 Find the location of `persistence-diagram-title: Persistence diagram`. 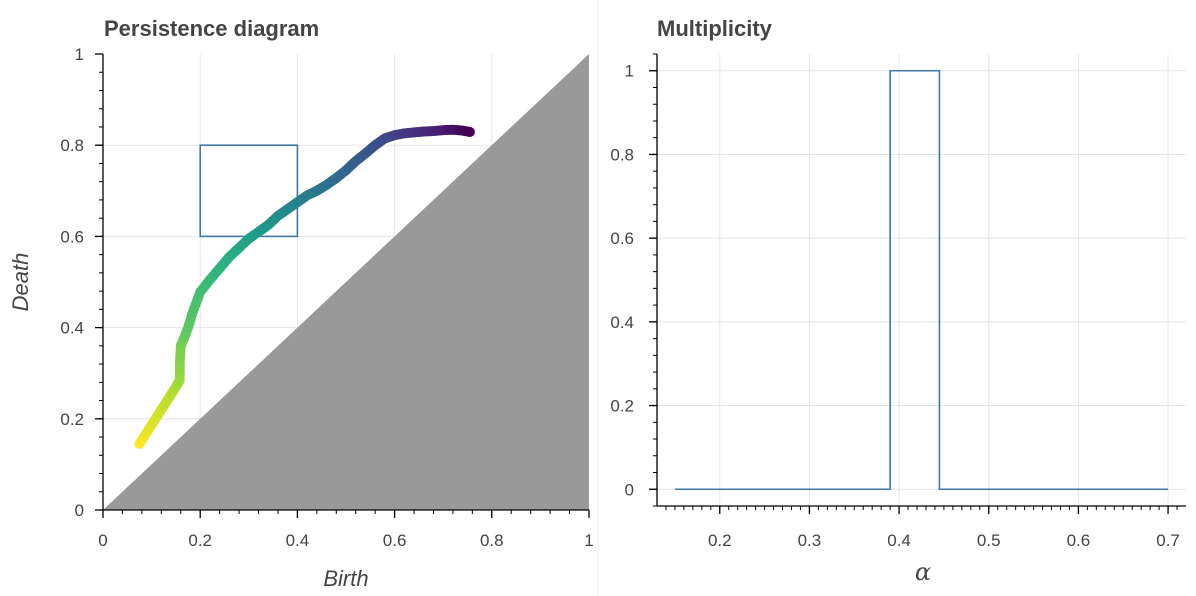

persistence-diagram-title: Persistence diagram is located at coordinates (211, 28).